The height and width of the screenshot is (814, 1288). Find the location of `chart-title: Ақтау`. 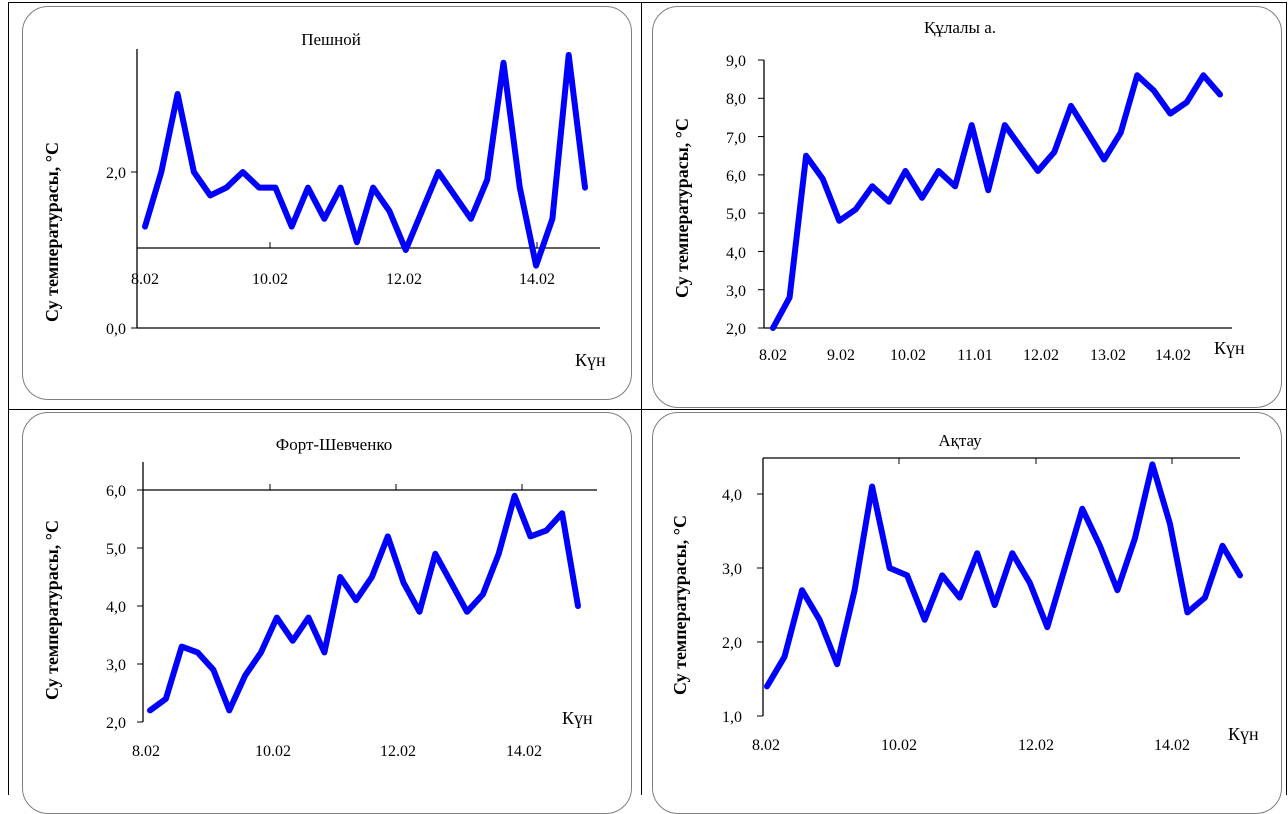

chart-title: Ақтау is located at coordinates (960, 440).